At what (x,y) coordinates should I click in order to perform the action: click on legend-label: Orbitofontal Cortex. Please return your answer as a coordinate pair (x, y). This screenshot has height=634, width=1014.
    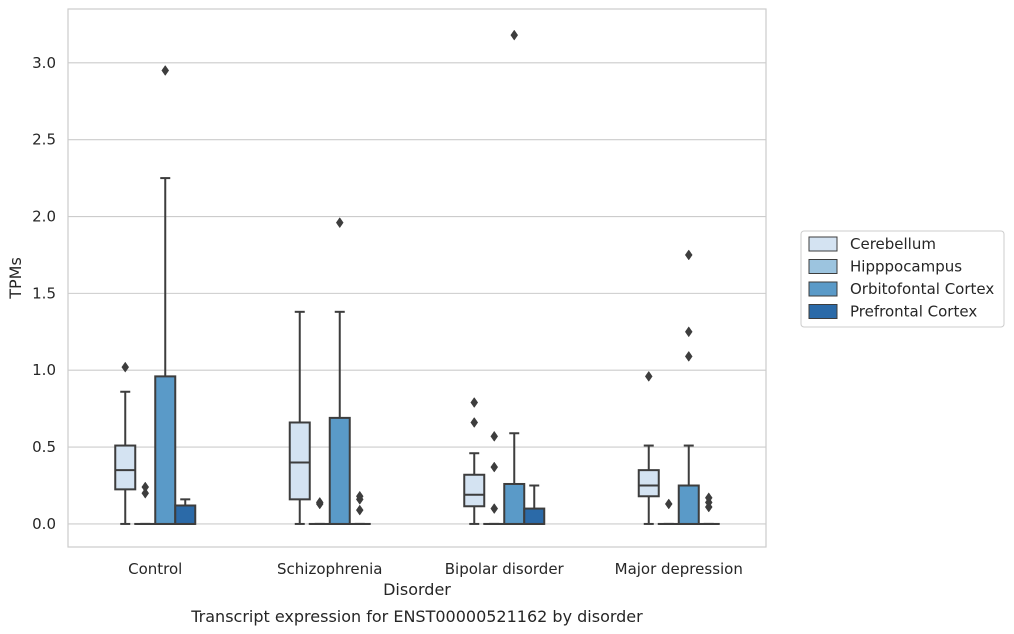
    Looking at the image, I should click on (922, 289).